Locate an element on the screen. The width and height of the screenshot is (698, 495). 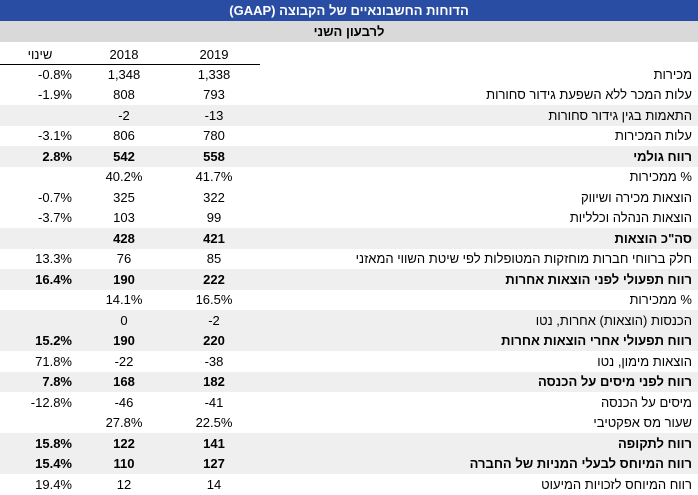
value-2018: 542 is located at coordinates (124, 156).